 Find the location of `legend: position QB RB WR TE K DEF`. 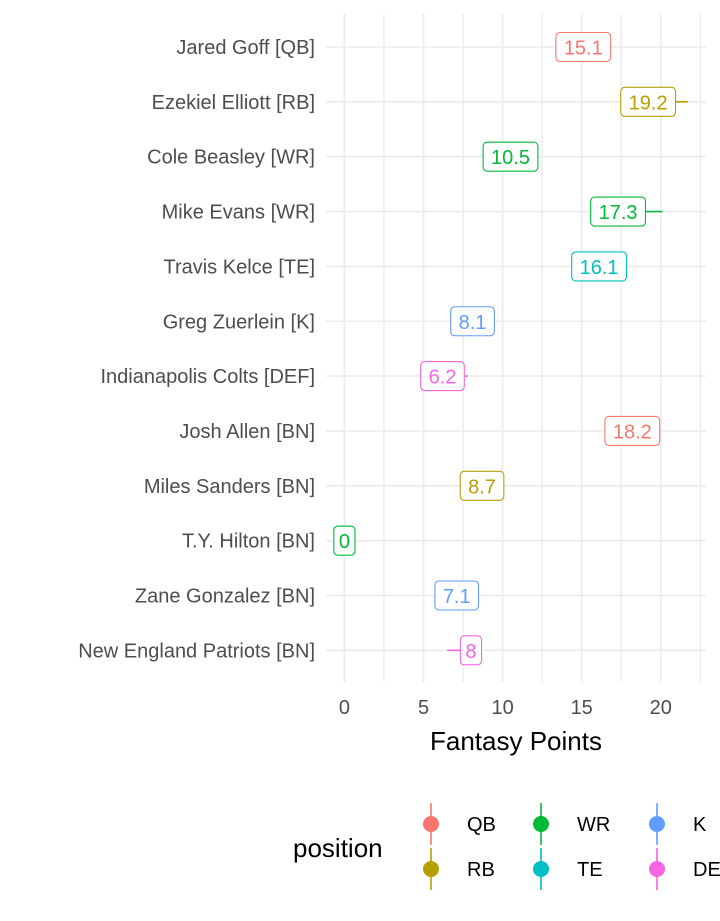

legend: position QB RB WR TE K DEF is located at coordinates (506, 846).